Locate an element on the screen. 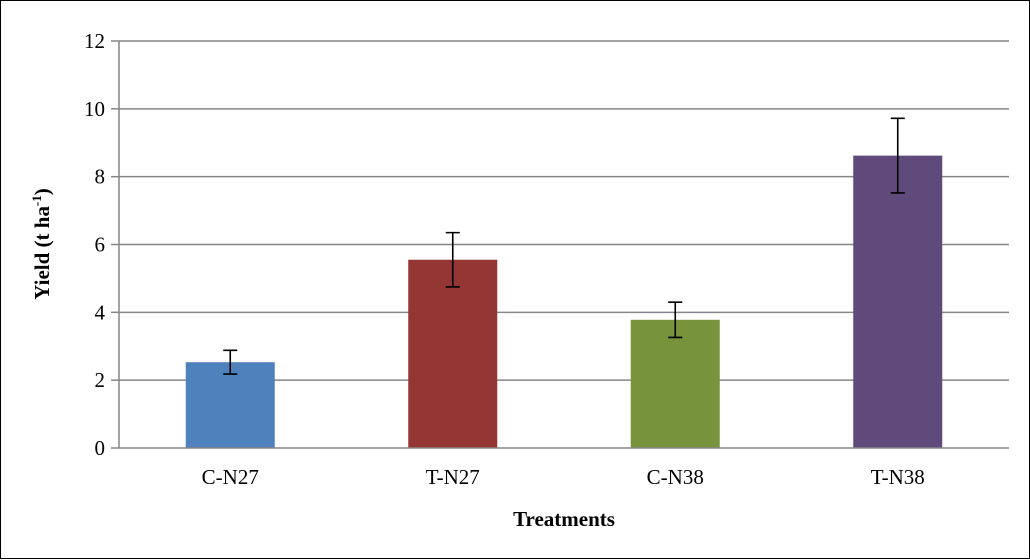  y-tick-label: 6 is located at coordinates (100, 245).